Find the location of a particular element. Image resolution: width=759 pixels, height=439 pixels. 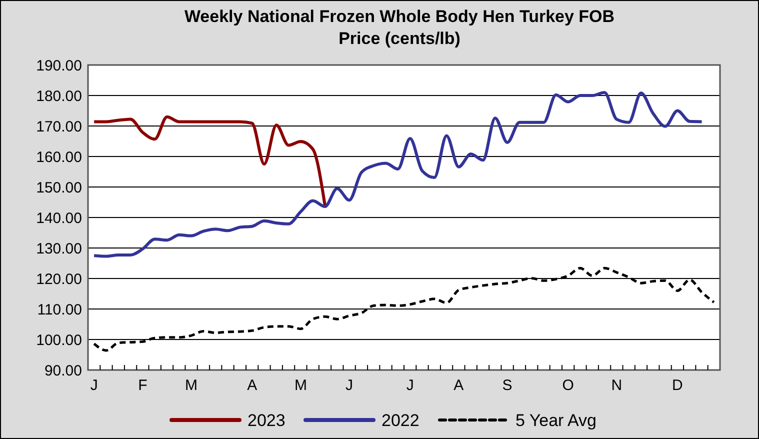

y-tick-label: 190.00 is located at coordinates (59, 65).